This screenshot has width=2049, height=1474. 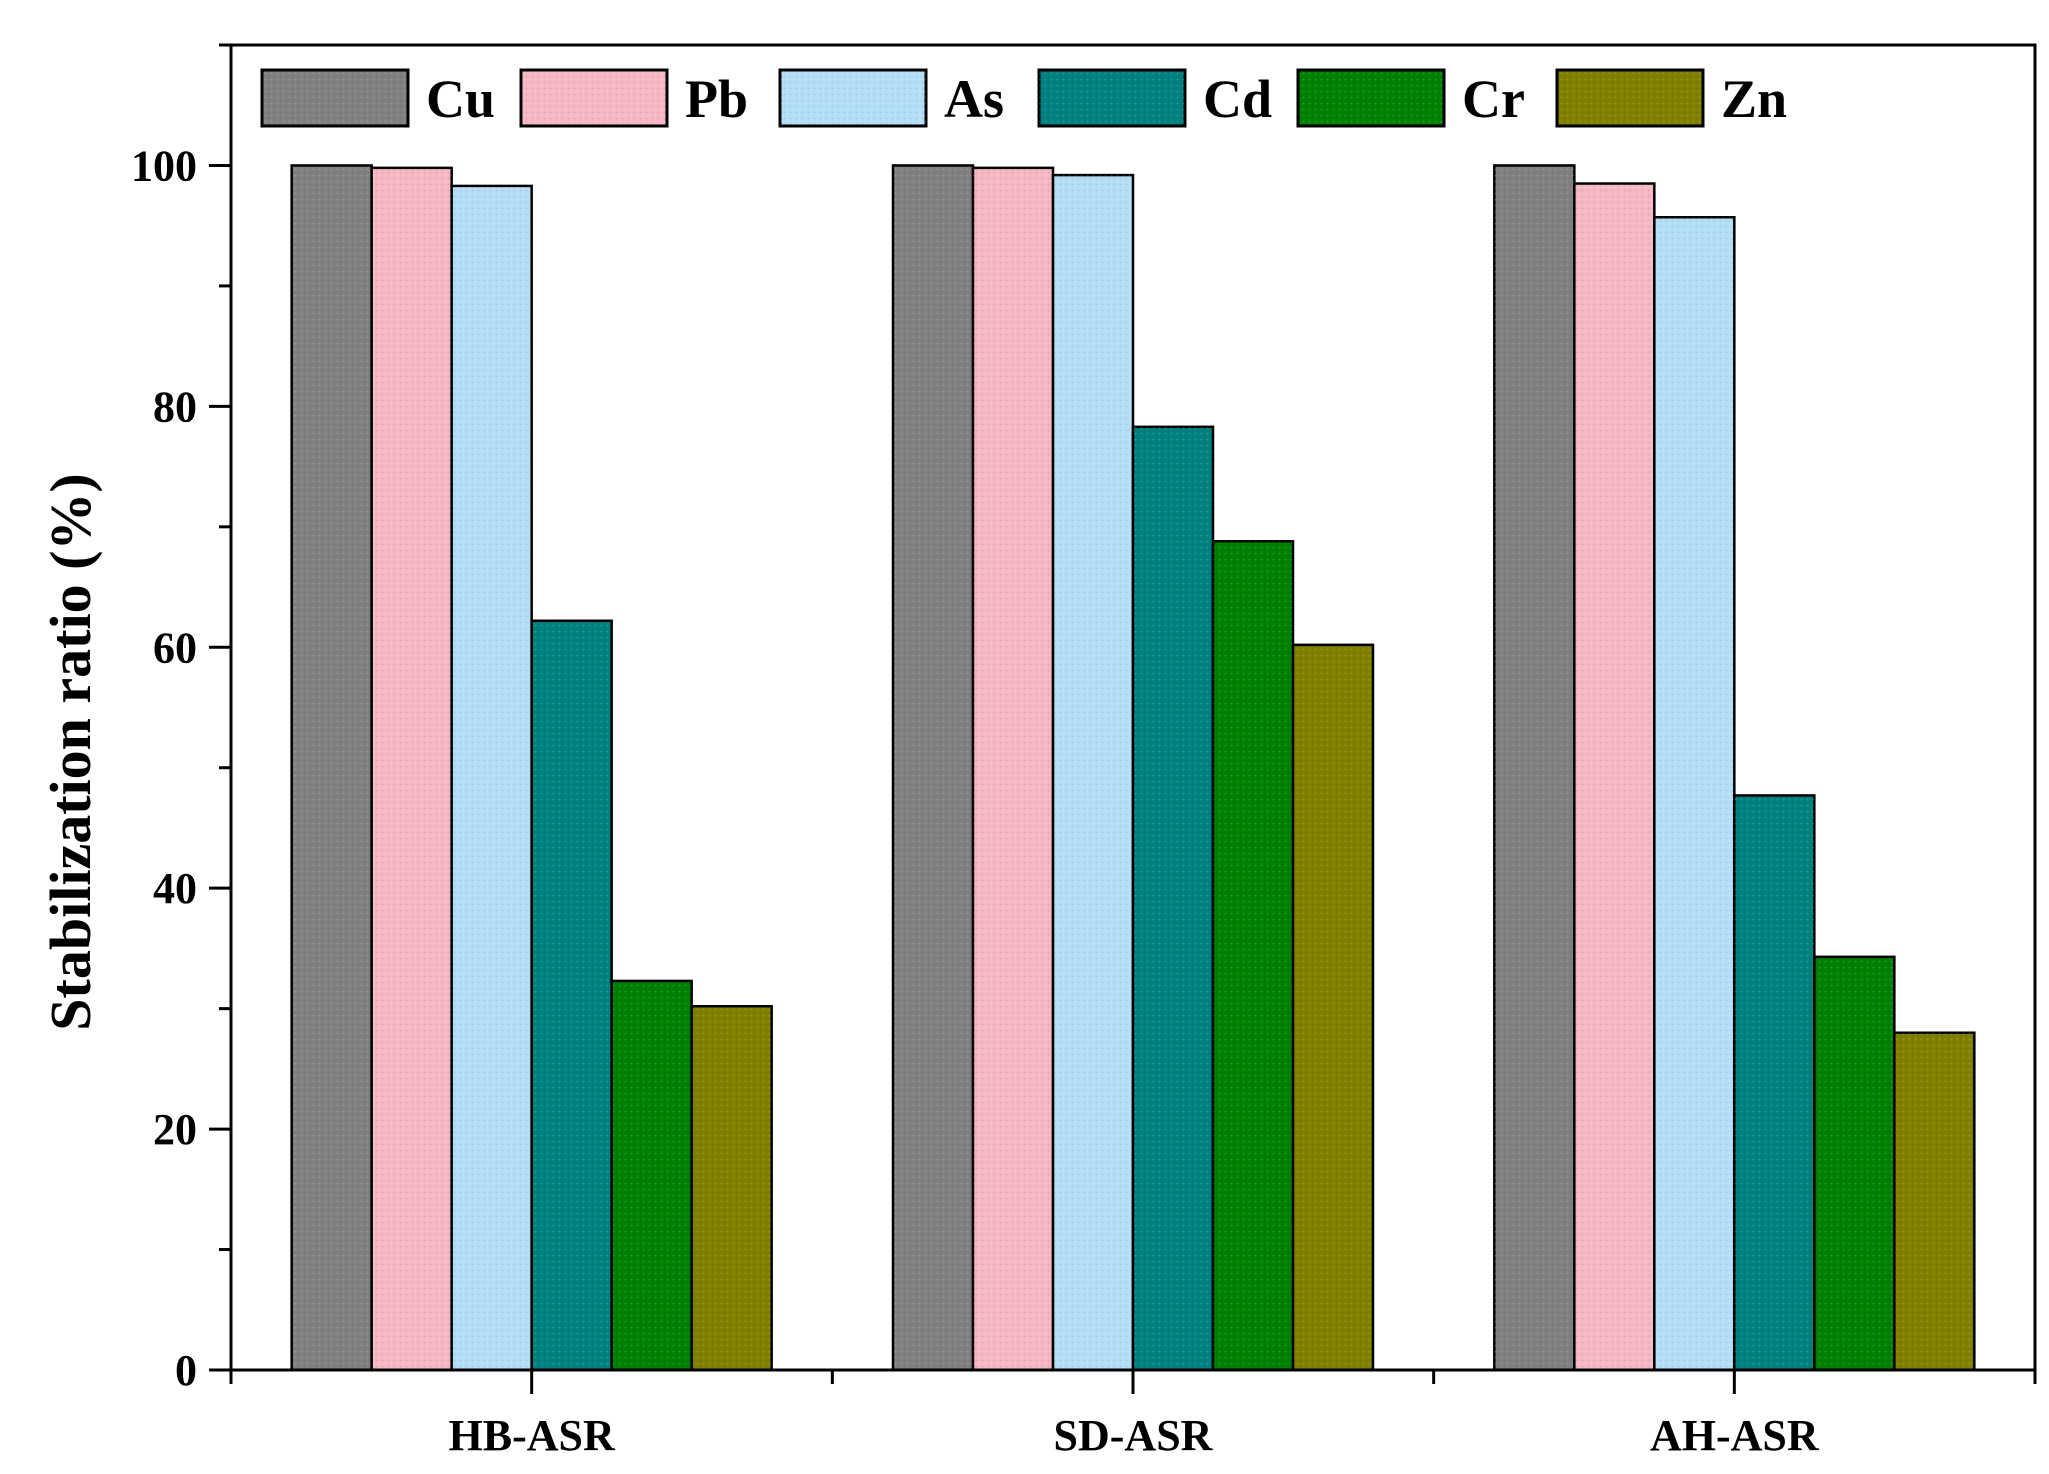 I want to click on y-tick-label-0: 0, so click(x=186, y=1370).